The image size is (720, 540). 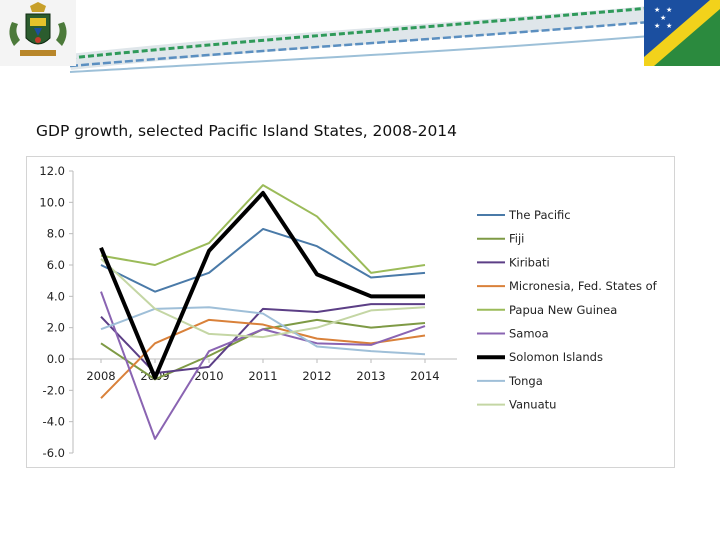 I want to click on legend-label: Fiji, so click(x=516, y=239).